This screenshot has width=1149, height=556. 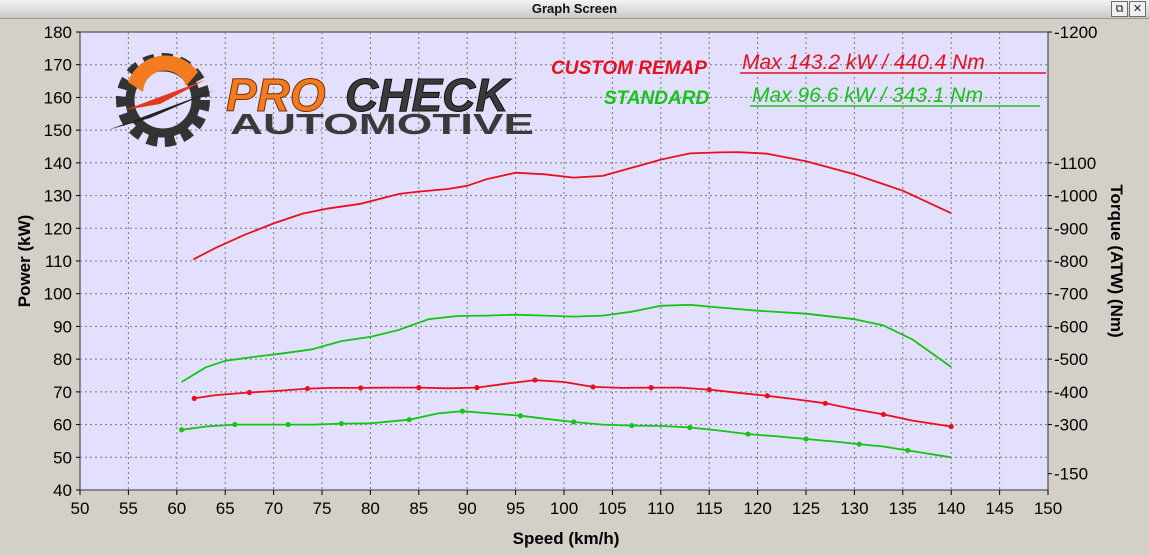 I want to click on y2-tick-label: -600, so click(x=1071, y=326).